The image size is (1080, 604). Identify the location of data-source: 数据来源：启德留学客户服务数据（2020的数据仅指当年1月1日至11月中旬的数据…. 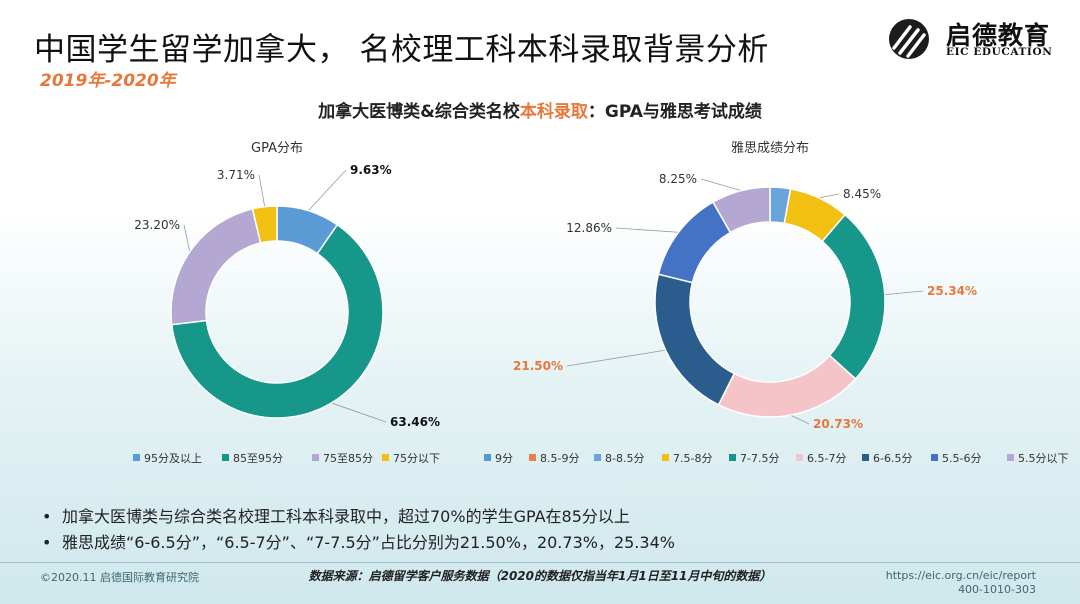
(540, 576).